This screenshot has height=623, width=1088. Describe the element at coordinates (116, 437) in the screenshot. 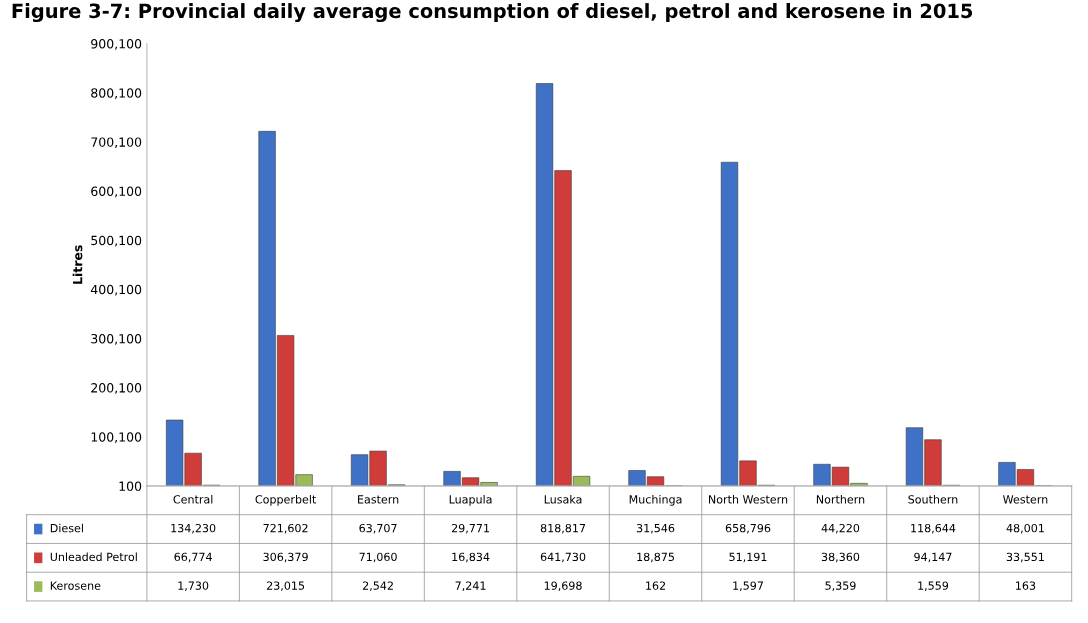

I see `y-tick-label: 100,100` at that location.